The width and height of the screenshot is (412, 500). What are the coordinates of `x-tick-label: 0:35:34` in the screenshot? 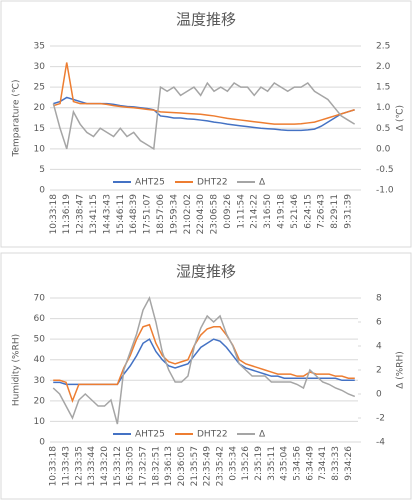 It's located at (233, 463).